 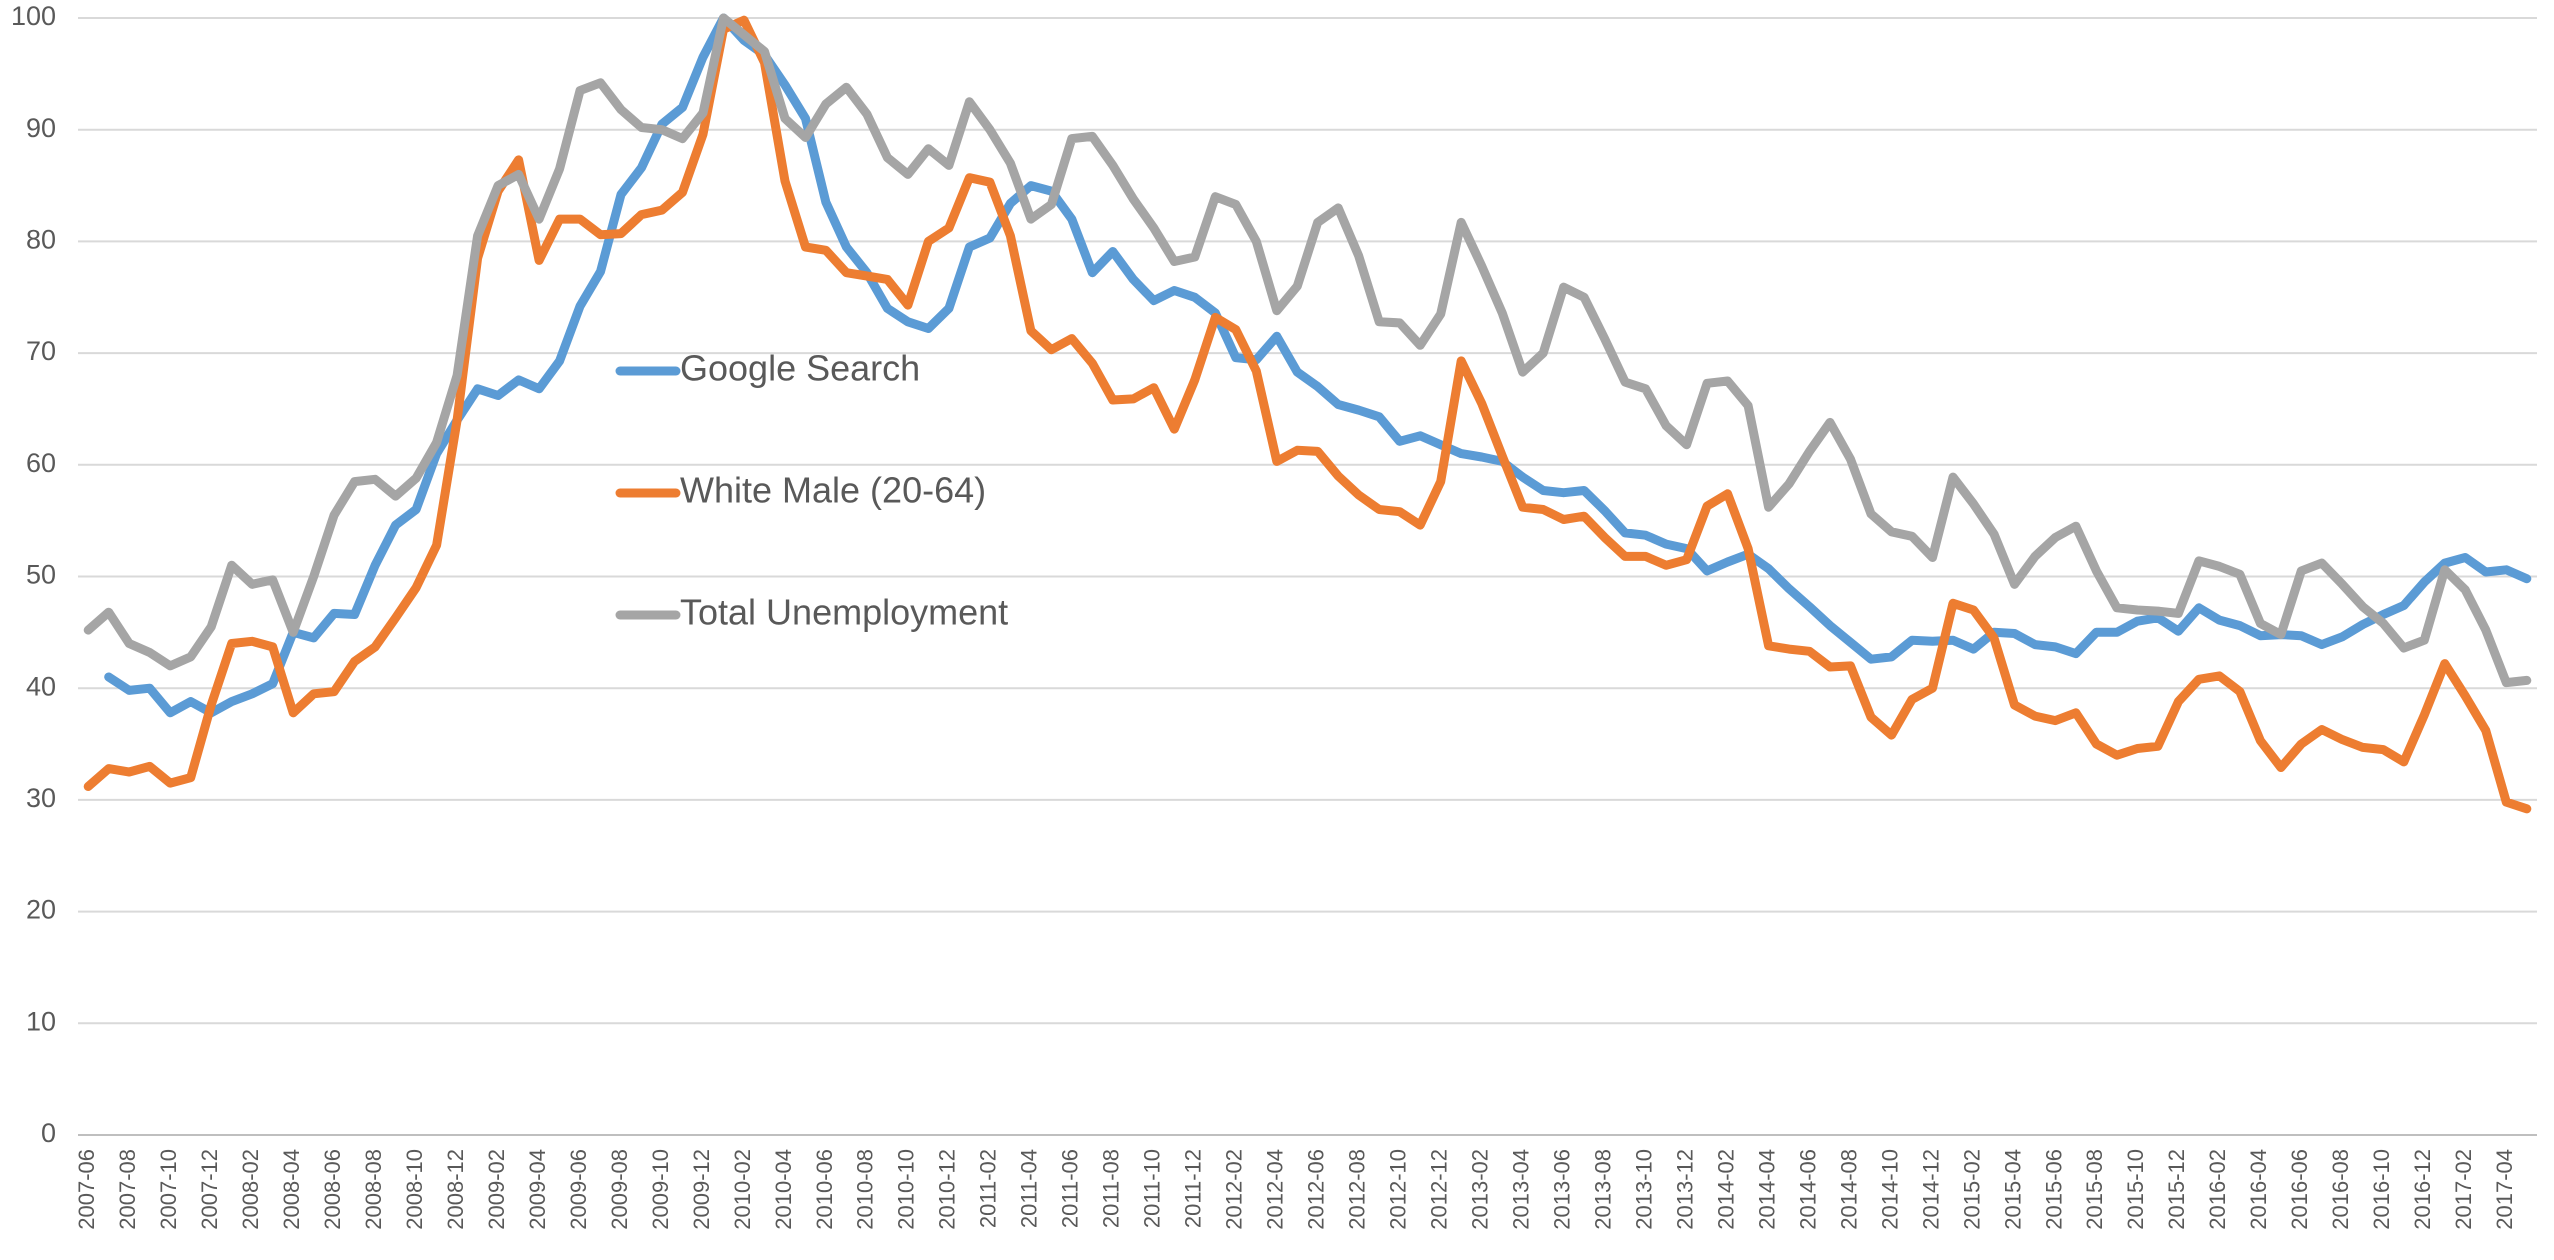 I want to click on x-tick-label: 2009-02, so click(x=496, y=1189).